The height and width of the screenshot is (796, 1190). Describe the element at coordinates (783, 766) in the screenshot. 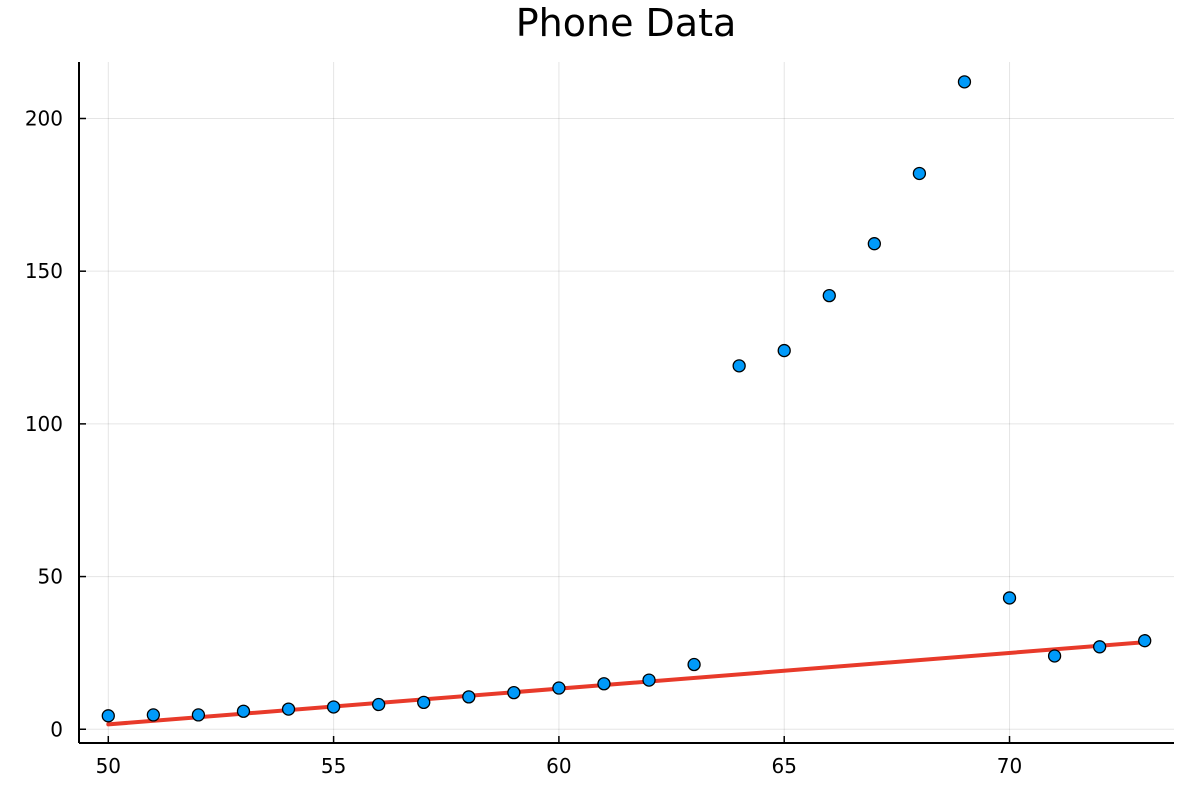

I see `x-tick-label: 65` at that location.